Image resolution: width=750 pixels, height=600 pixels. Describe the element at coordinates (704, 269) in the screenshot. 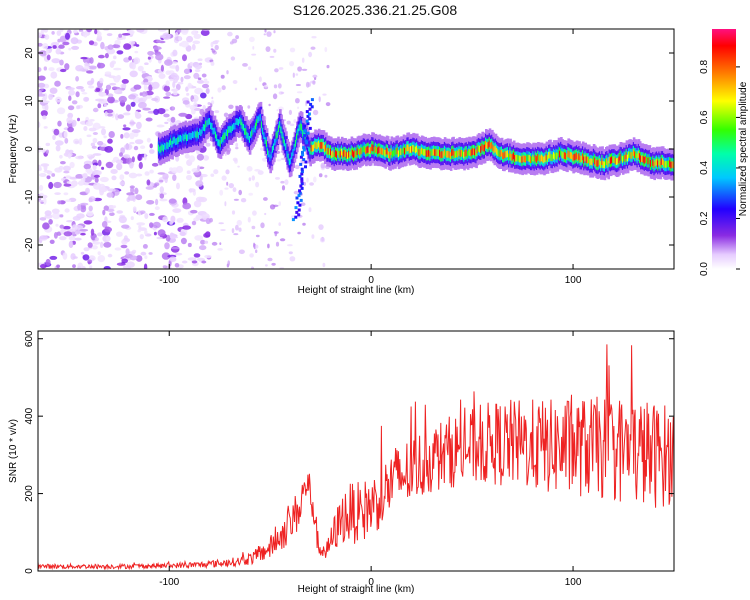

I see `colorbar-tick-label: 0.0` at that location.